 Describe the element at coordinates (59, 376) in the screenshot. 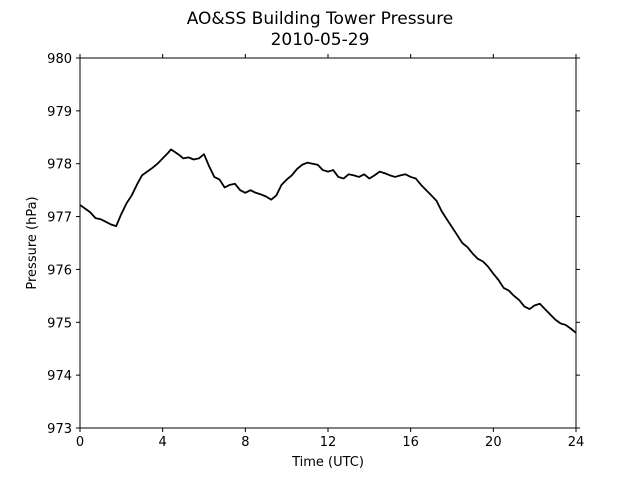

I see `y-tick-label-974: 974` at that location.